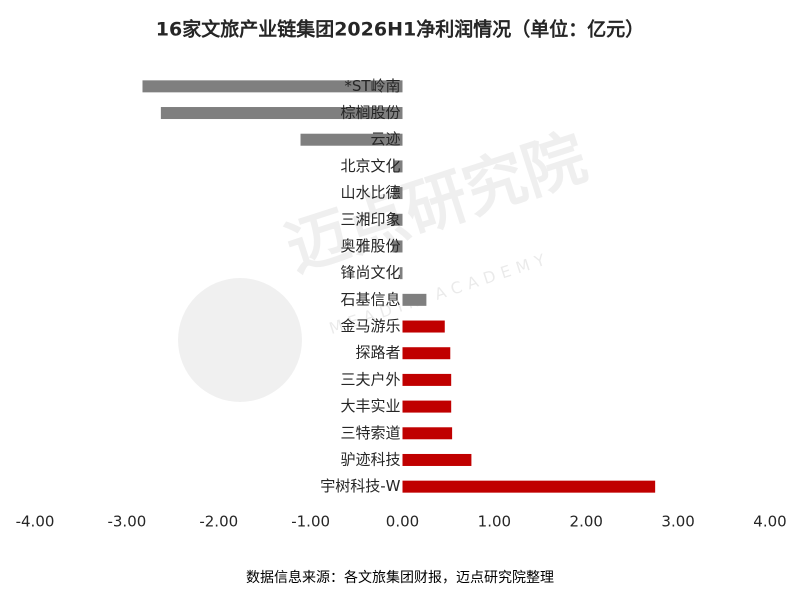 The height and width of the screenshot is (596, 800). I want to click on y-tick-label: 宇树科技-W, so click(360, 486).